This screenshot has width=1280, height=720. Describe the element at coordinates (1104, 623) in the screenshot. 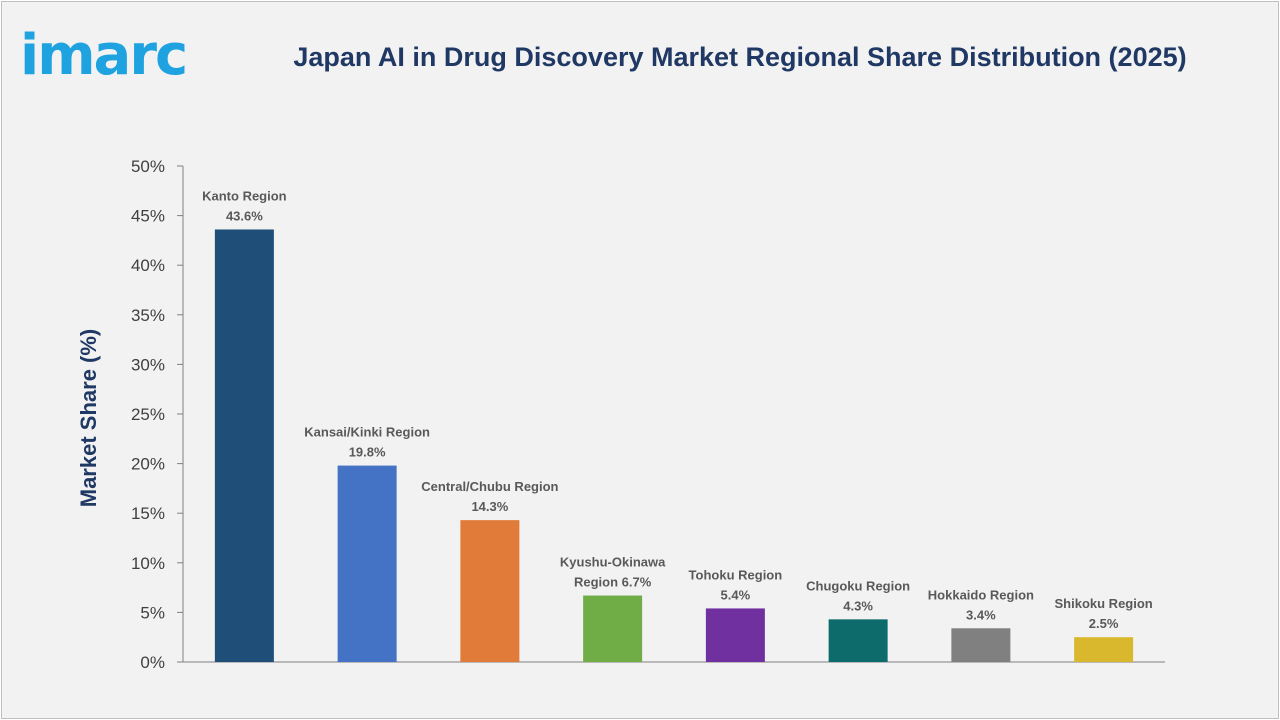

I see `data-label-line: 2.5%` at that location.